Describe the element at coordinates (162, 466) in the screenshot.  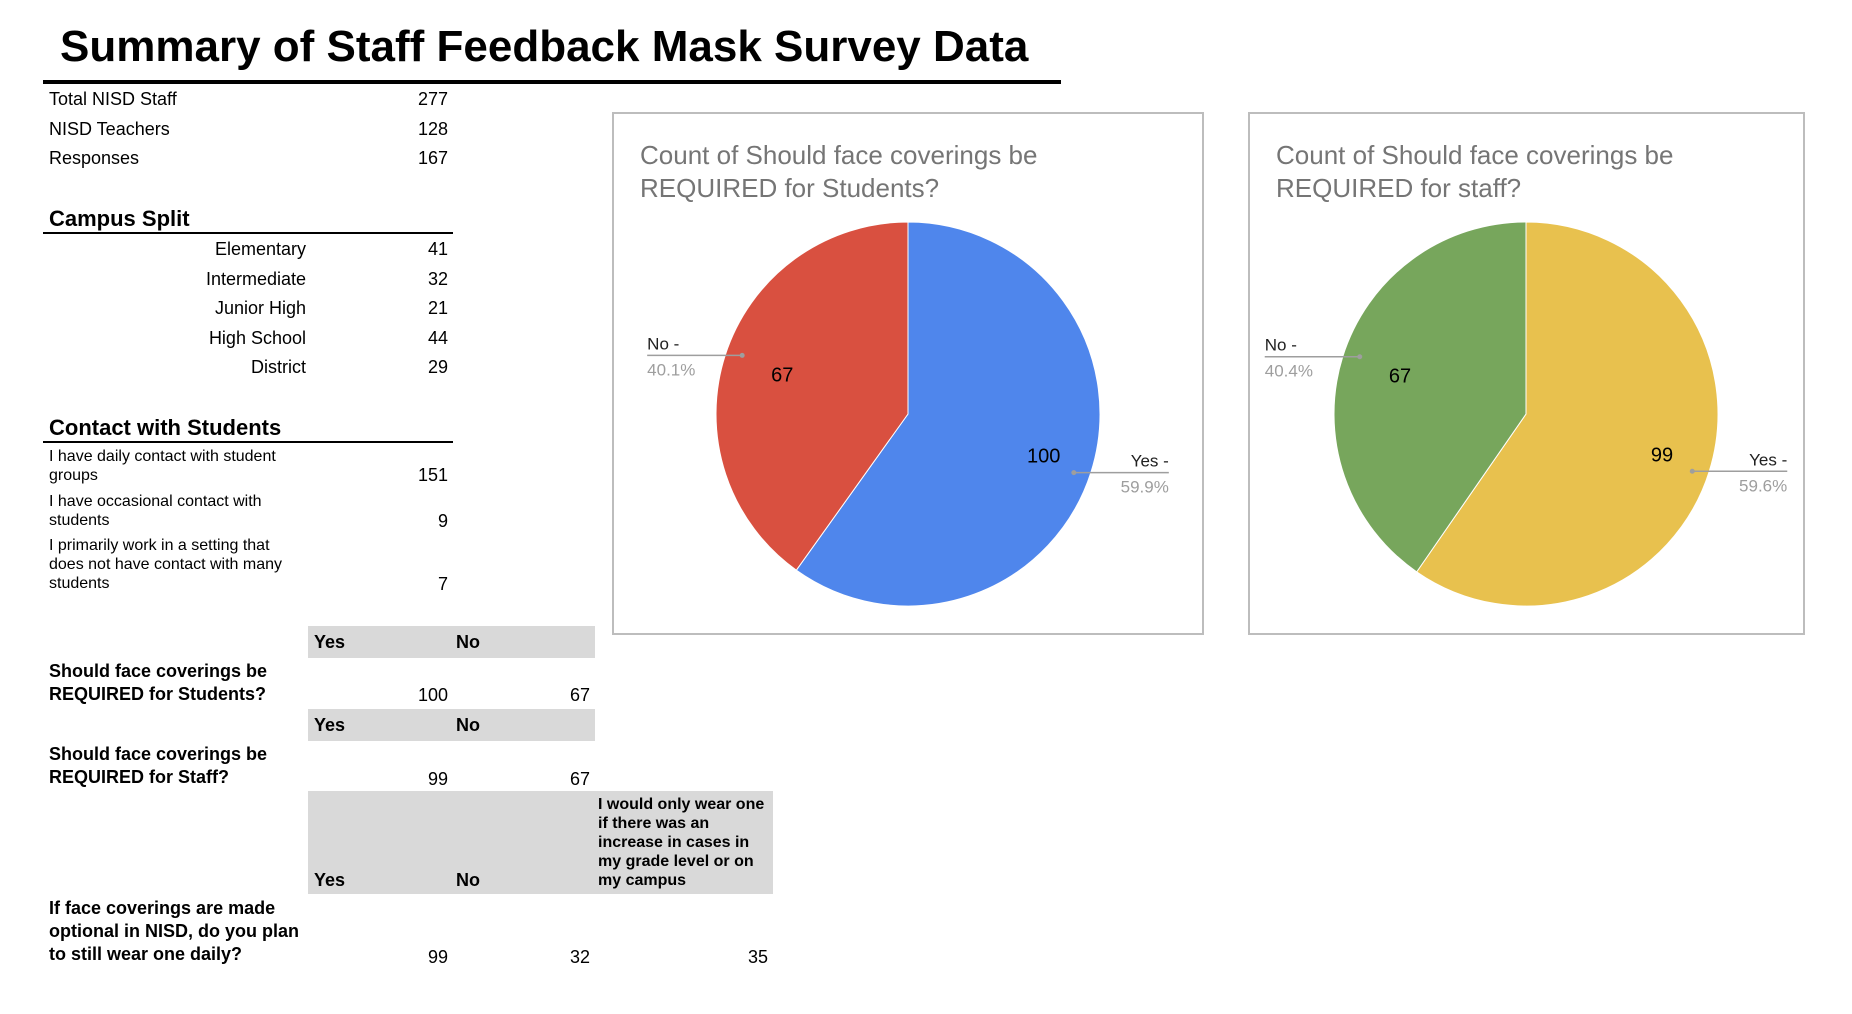
I see `contact-daily-label: I have daily contact with student groups` at that location.